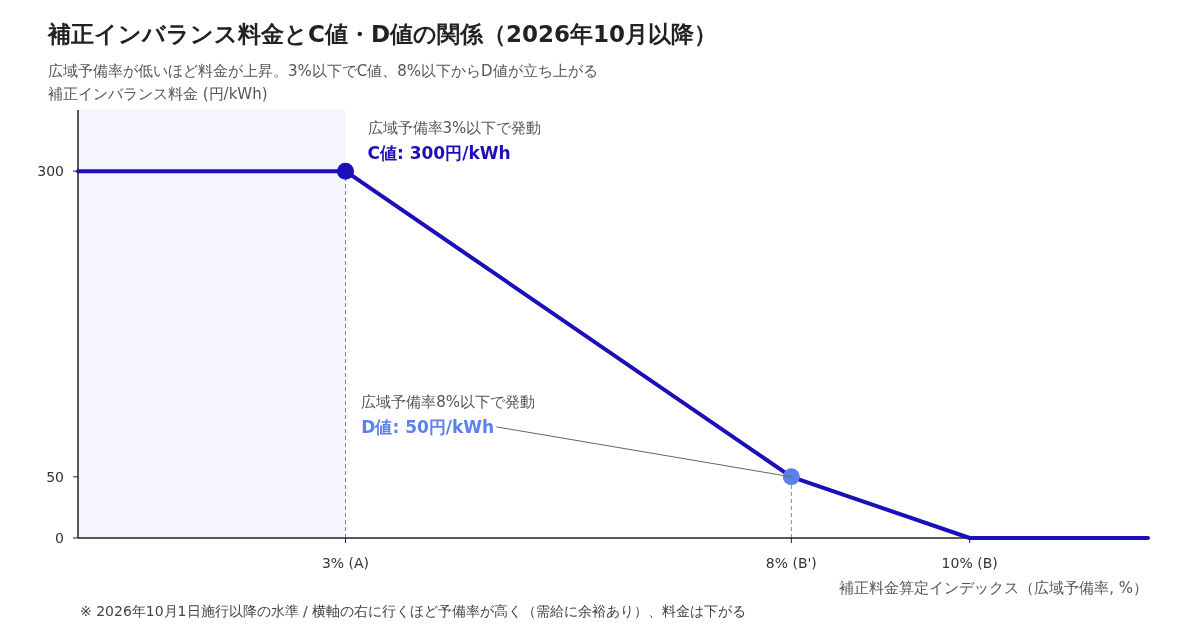  Describe the element at coordinates (50, 171) in the screenshot. I see `y-tick-label: 300` at that location.